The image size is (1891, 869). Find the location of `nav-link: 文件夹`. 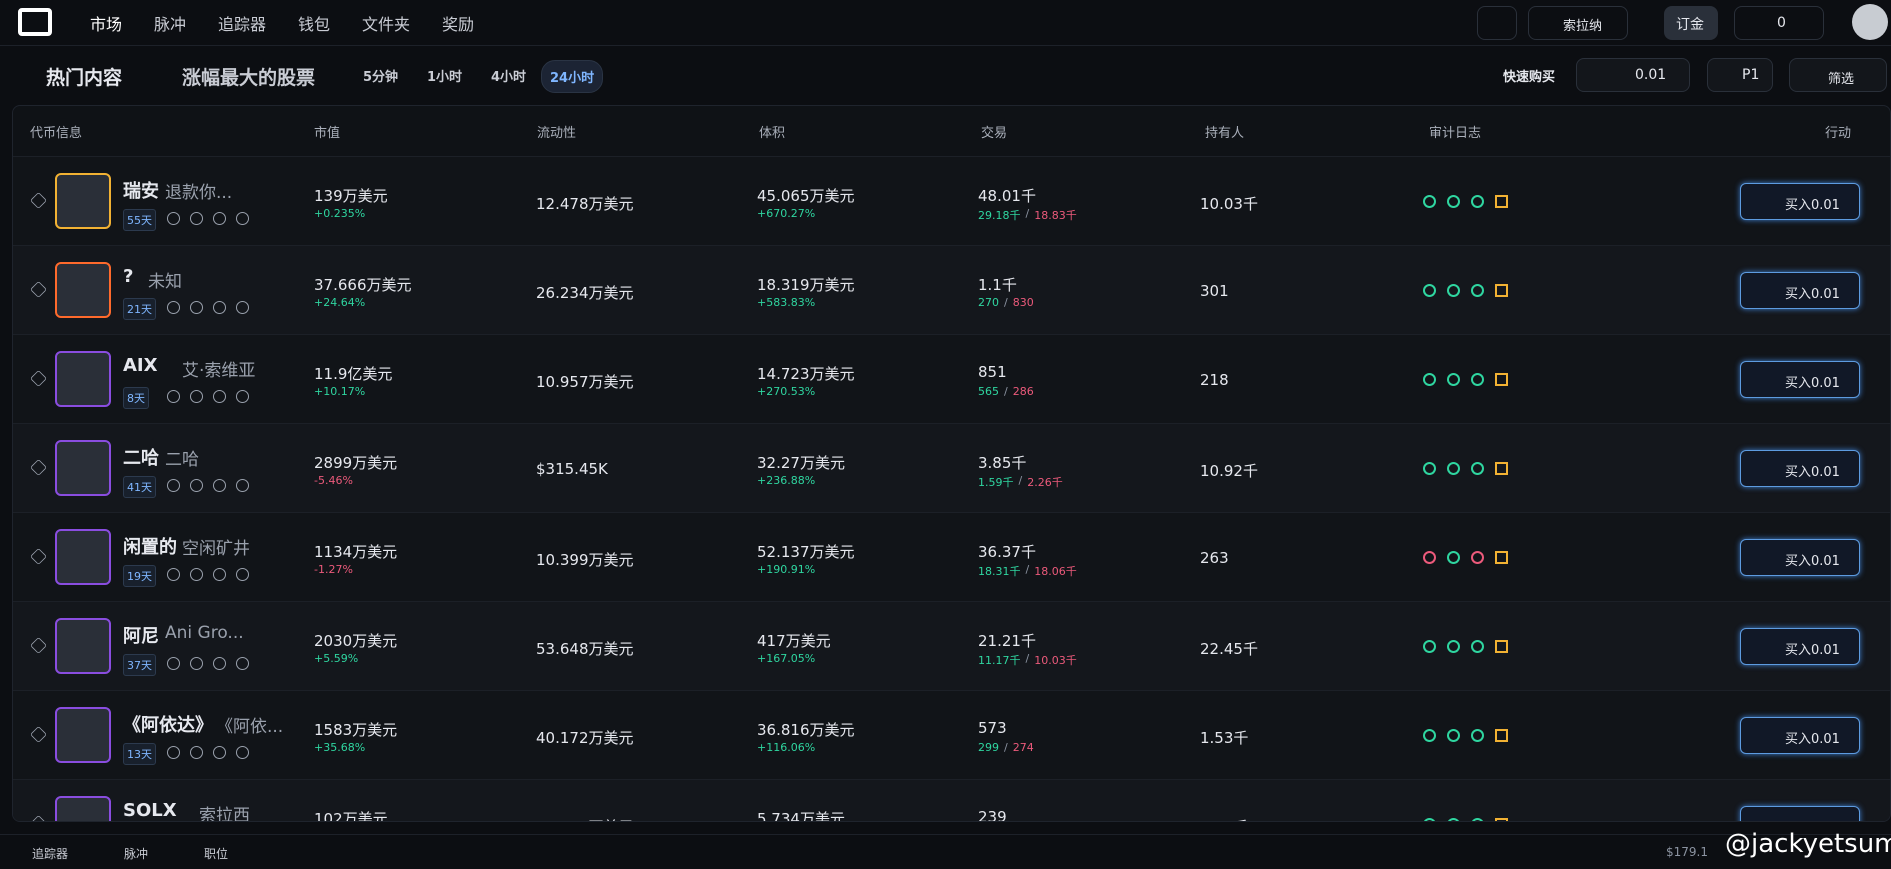

nav-link: 文件夹 is located at coordinates (386, 24).